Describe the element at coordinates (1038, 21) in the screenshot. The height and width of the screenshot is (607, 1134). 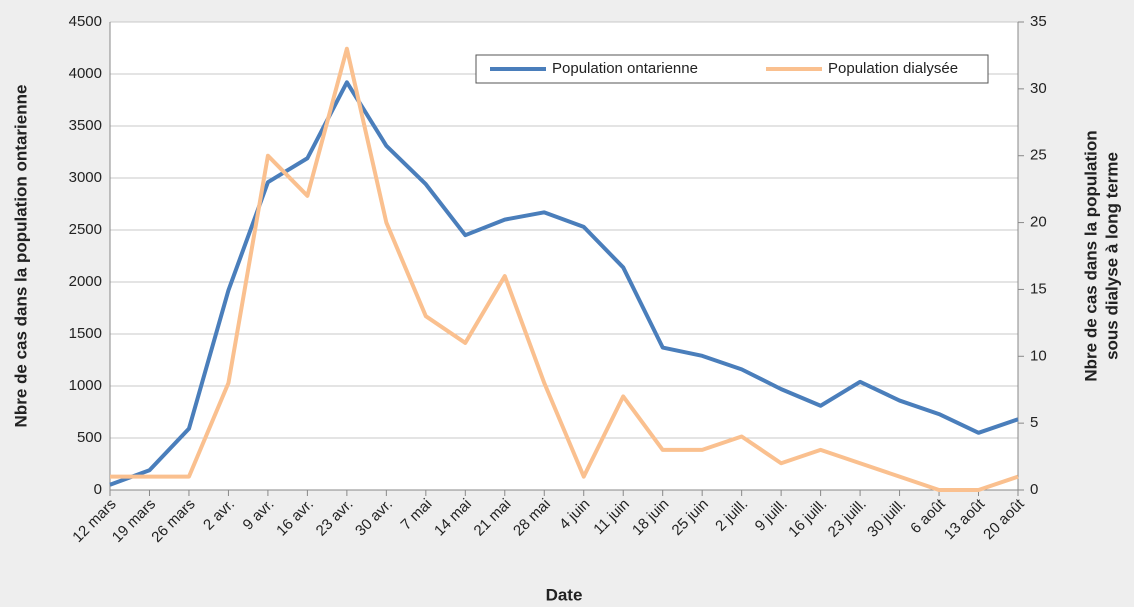
I see `y2-tick-label: 35` at that location.